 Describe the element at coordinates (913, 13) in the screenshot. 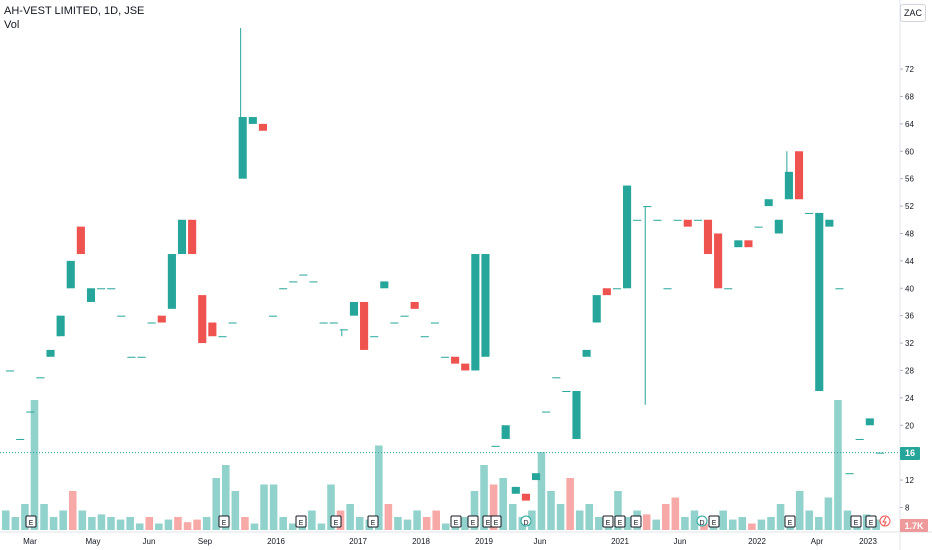

I see `currency-button: ZAC` at that location.